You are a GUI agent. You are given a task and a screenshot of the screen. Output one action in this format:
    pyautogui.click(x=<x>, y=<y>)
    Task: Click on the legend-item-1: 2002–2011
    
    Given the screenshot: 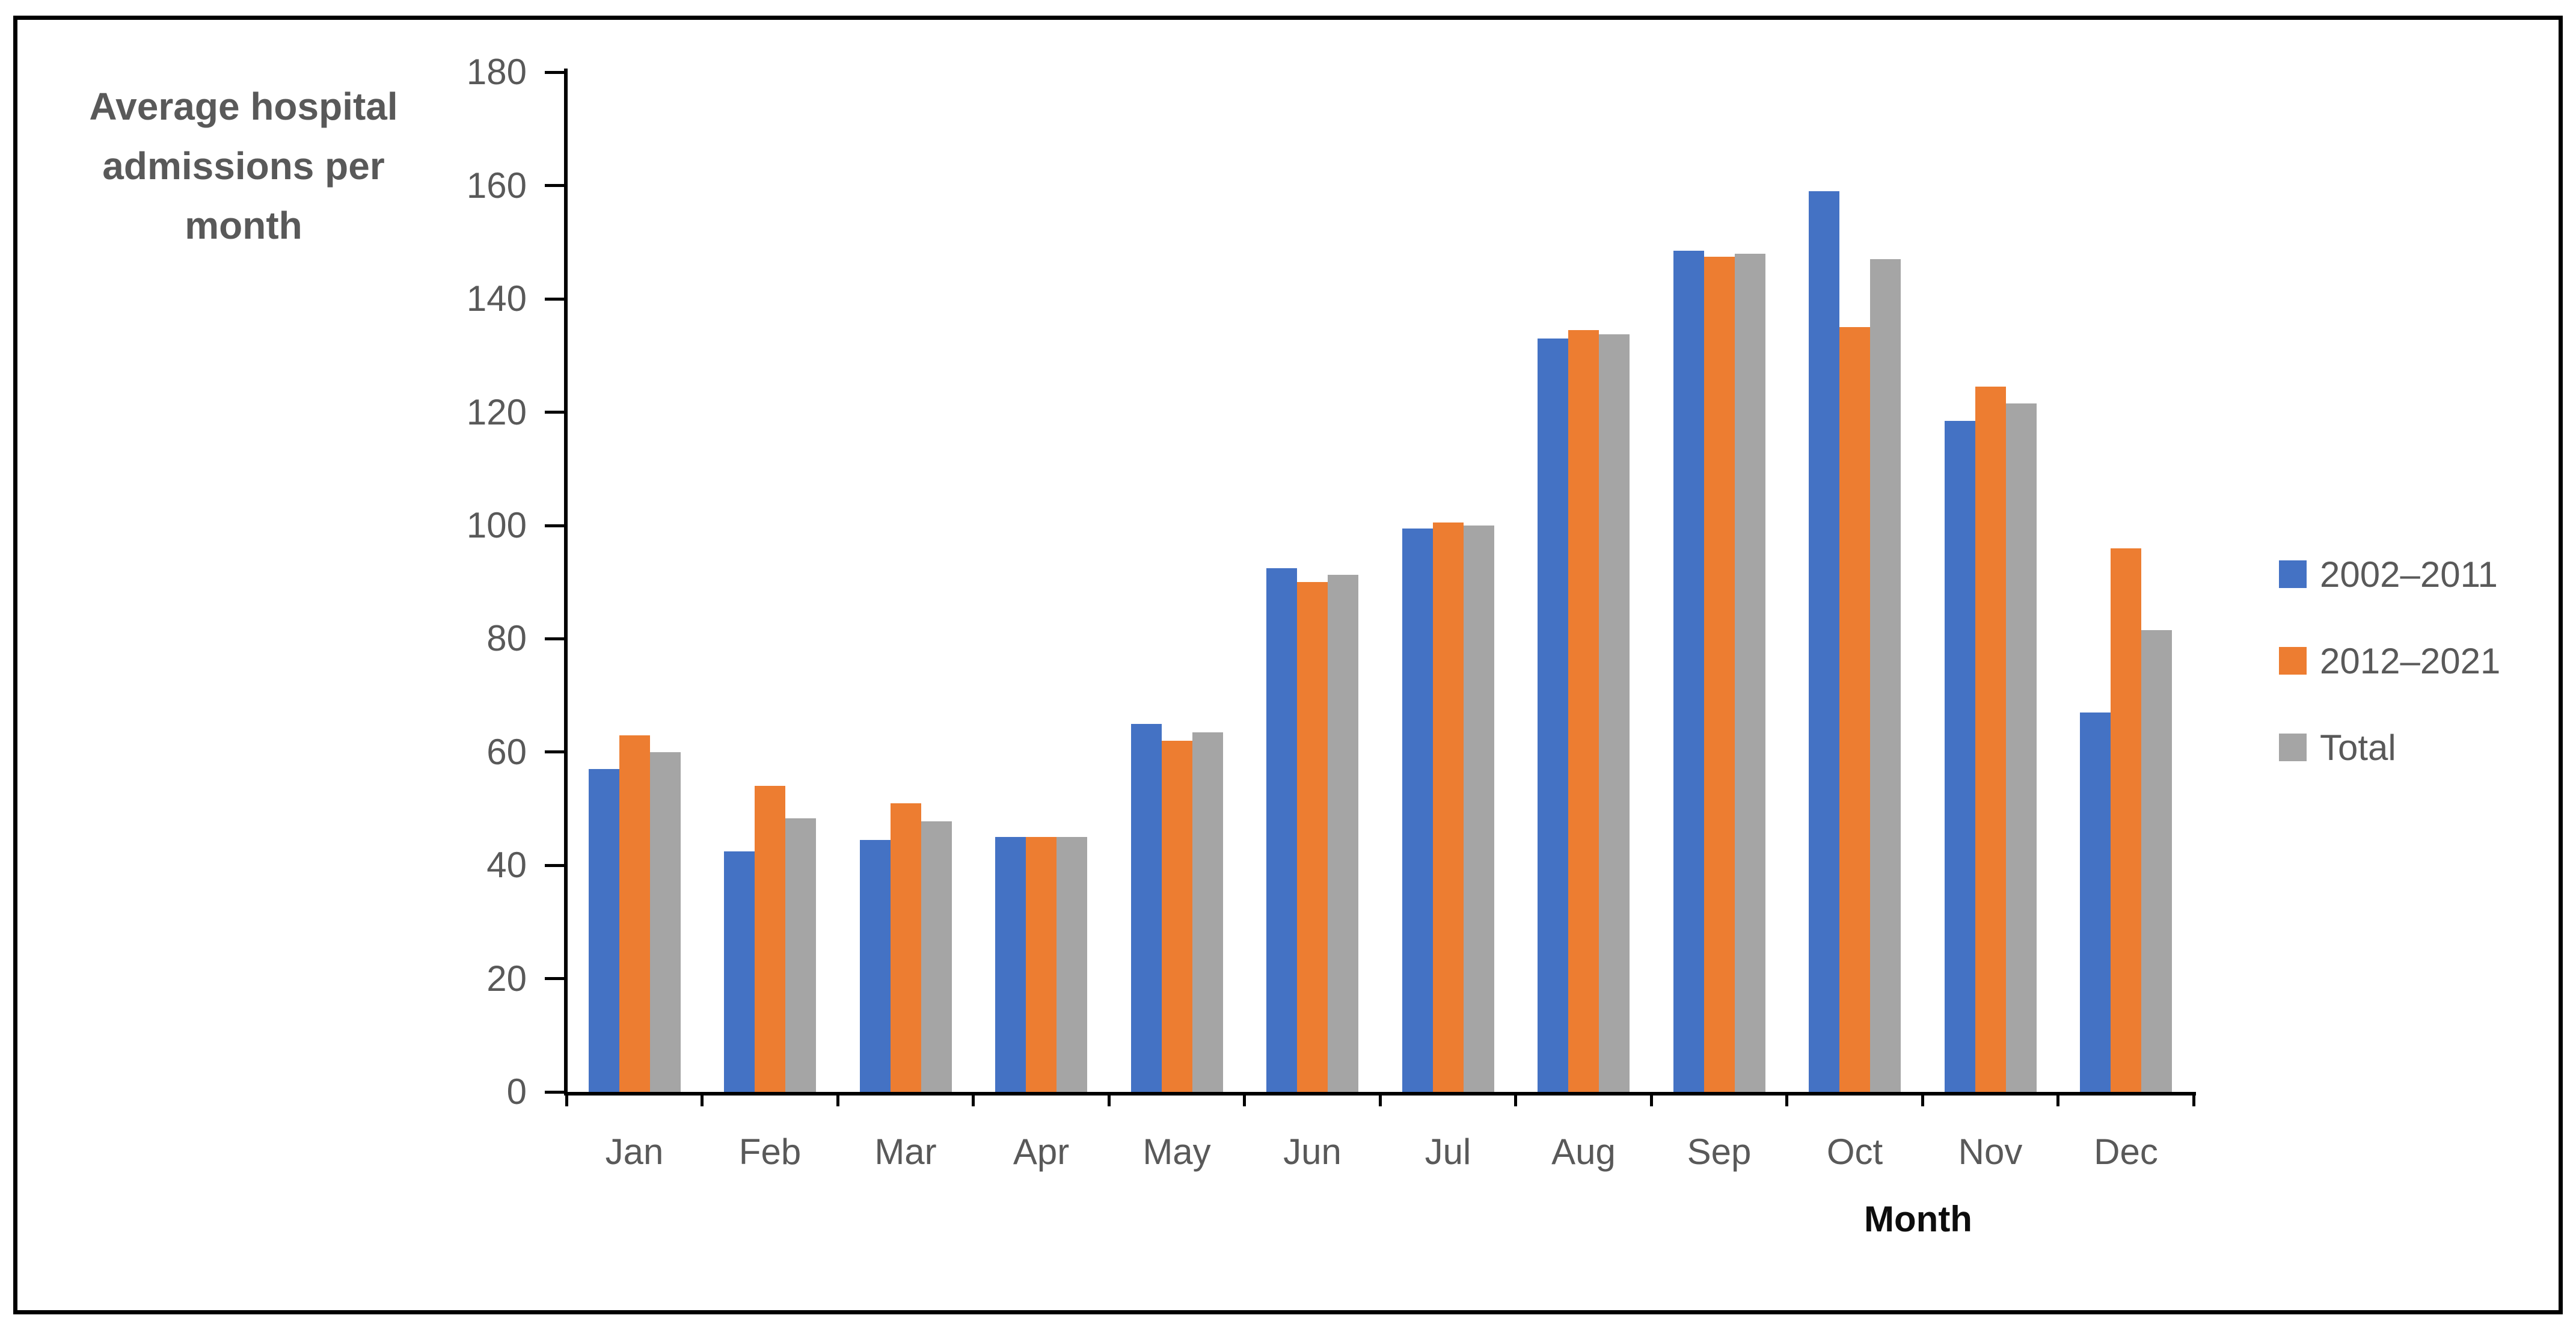 What is the action you would take?
    pyautogui.click(x=2388, y=574)
    